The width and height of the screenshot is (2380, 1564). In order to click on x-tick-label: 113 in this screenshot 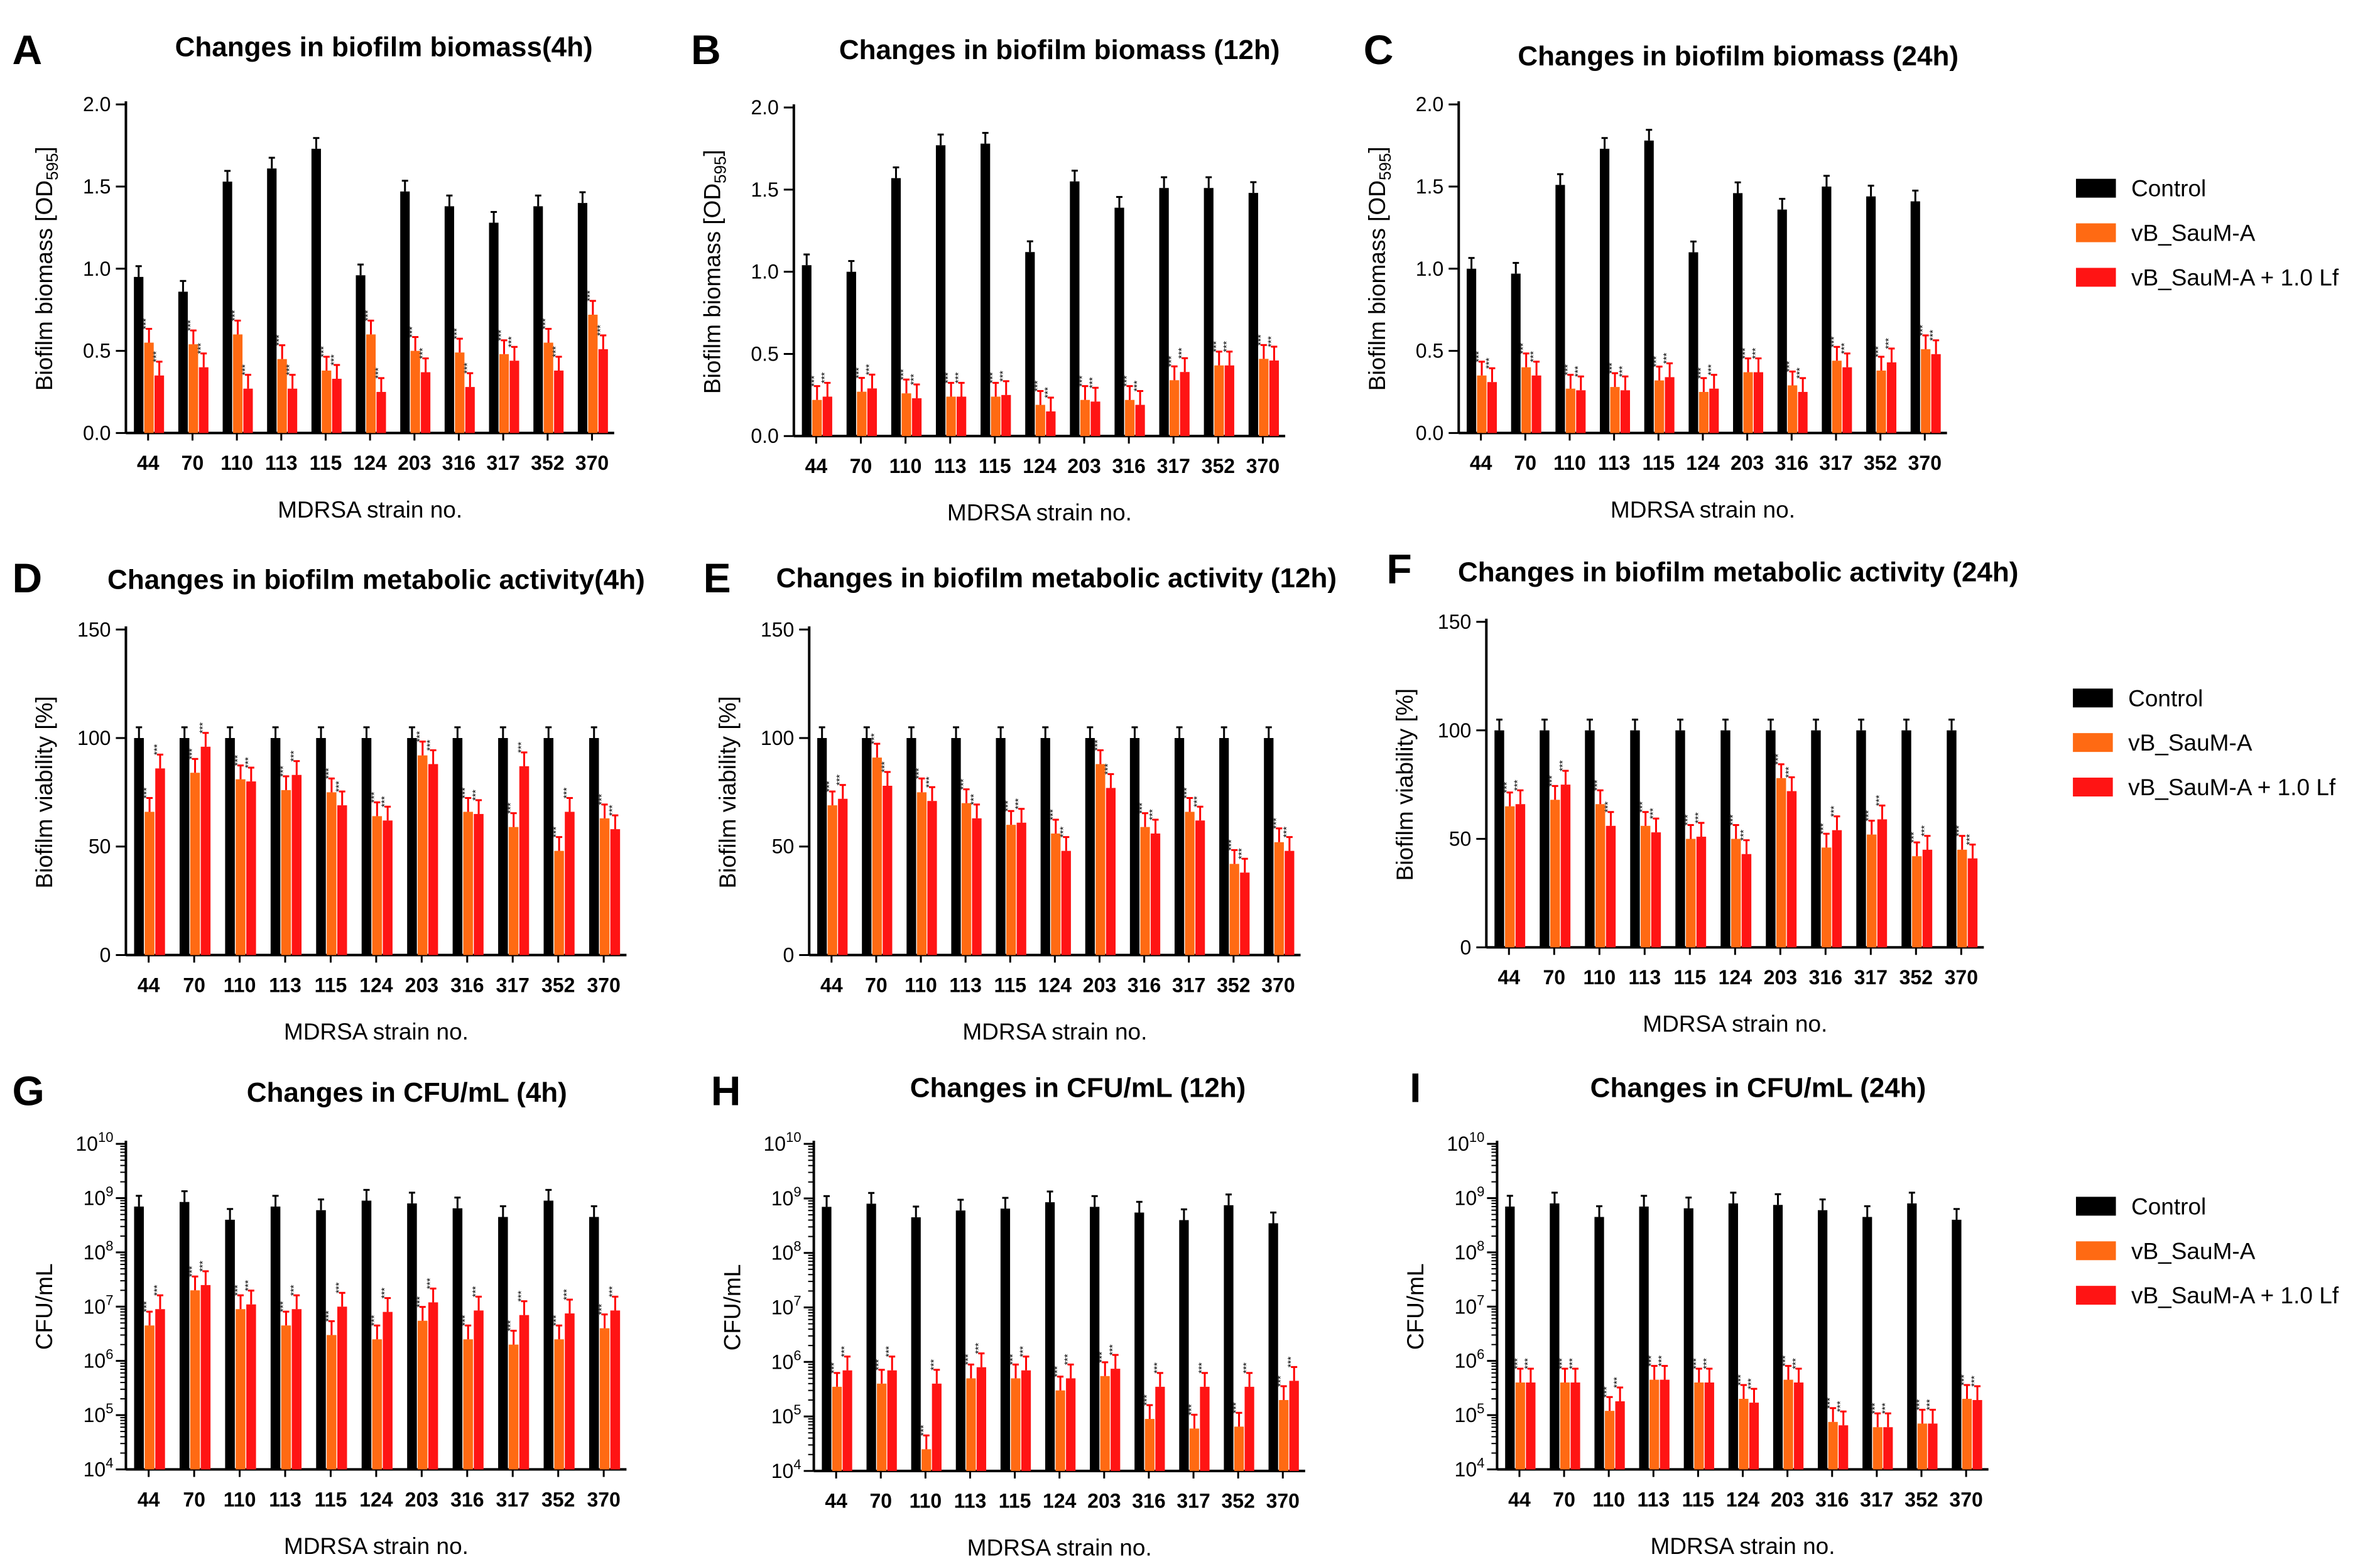, I will do `click(281, 463)`.